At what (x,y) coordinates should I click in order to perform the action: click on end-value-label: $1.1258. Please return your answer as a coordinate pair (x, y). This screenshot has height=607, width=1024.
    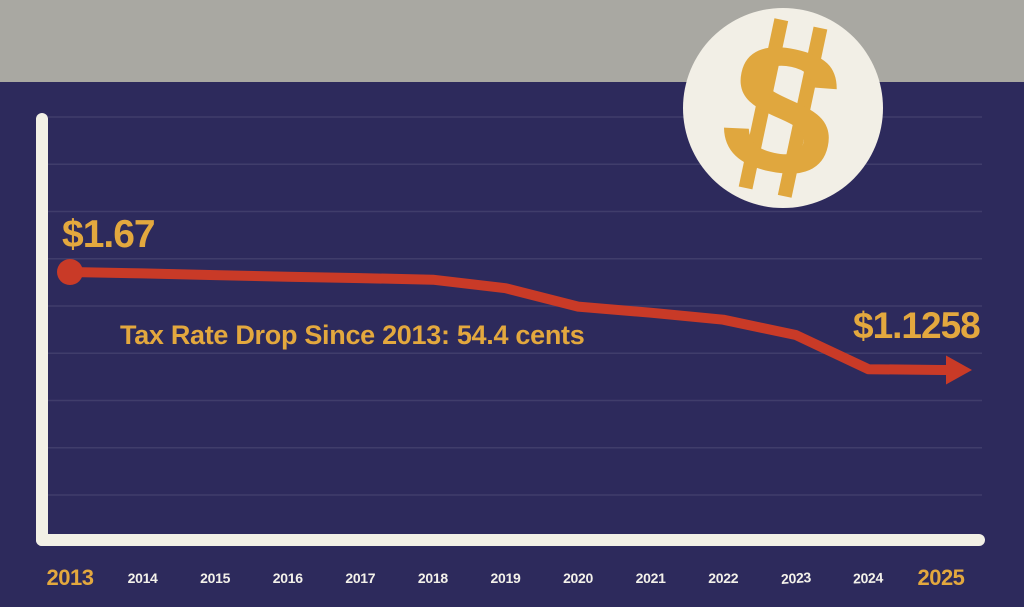
    Looking at the image, I should click on (917, 325).